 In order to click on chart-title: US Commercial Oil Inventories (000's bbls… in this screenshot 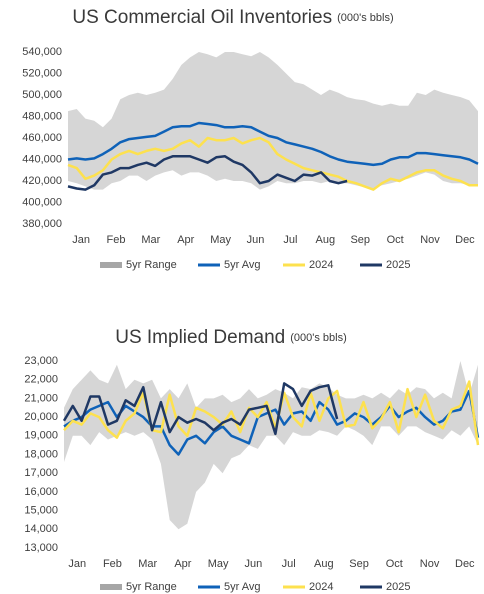, I will do `click(232, 17)`.